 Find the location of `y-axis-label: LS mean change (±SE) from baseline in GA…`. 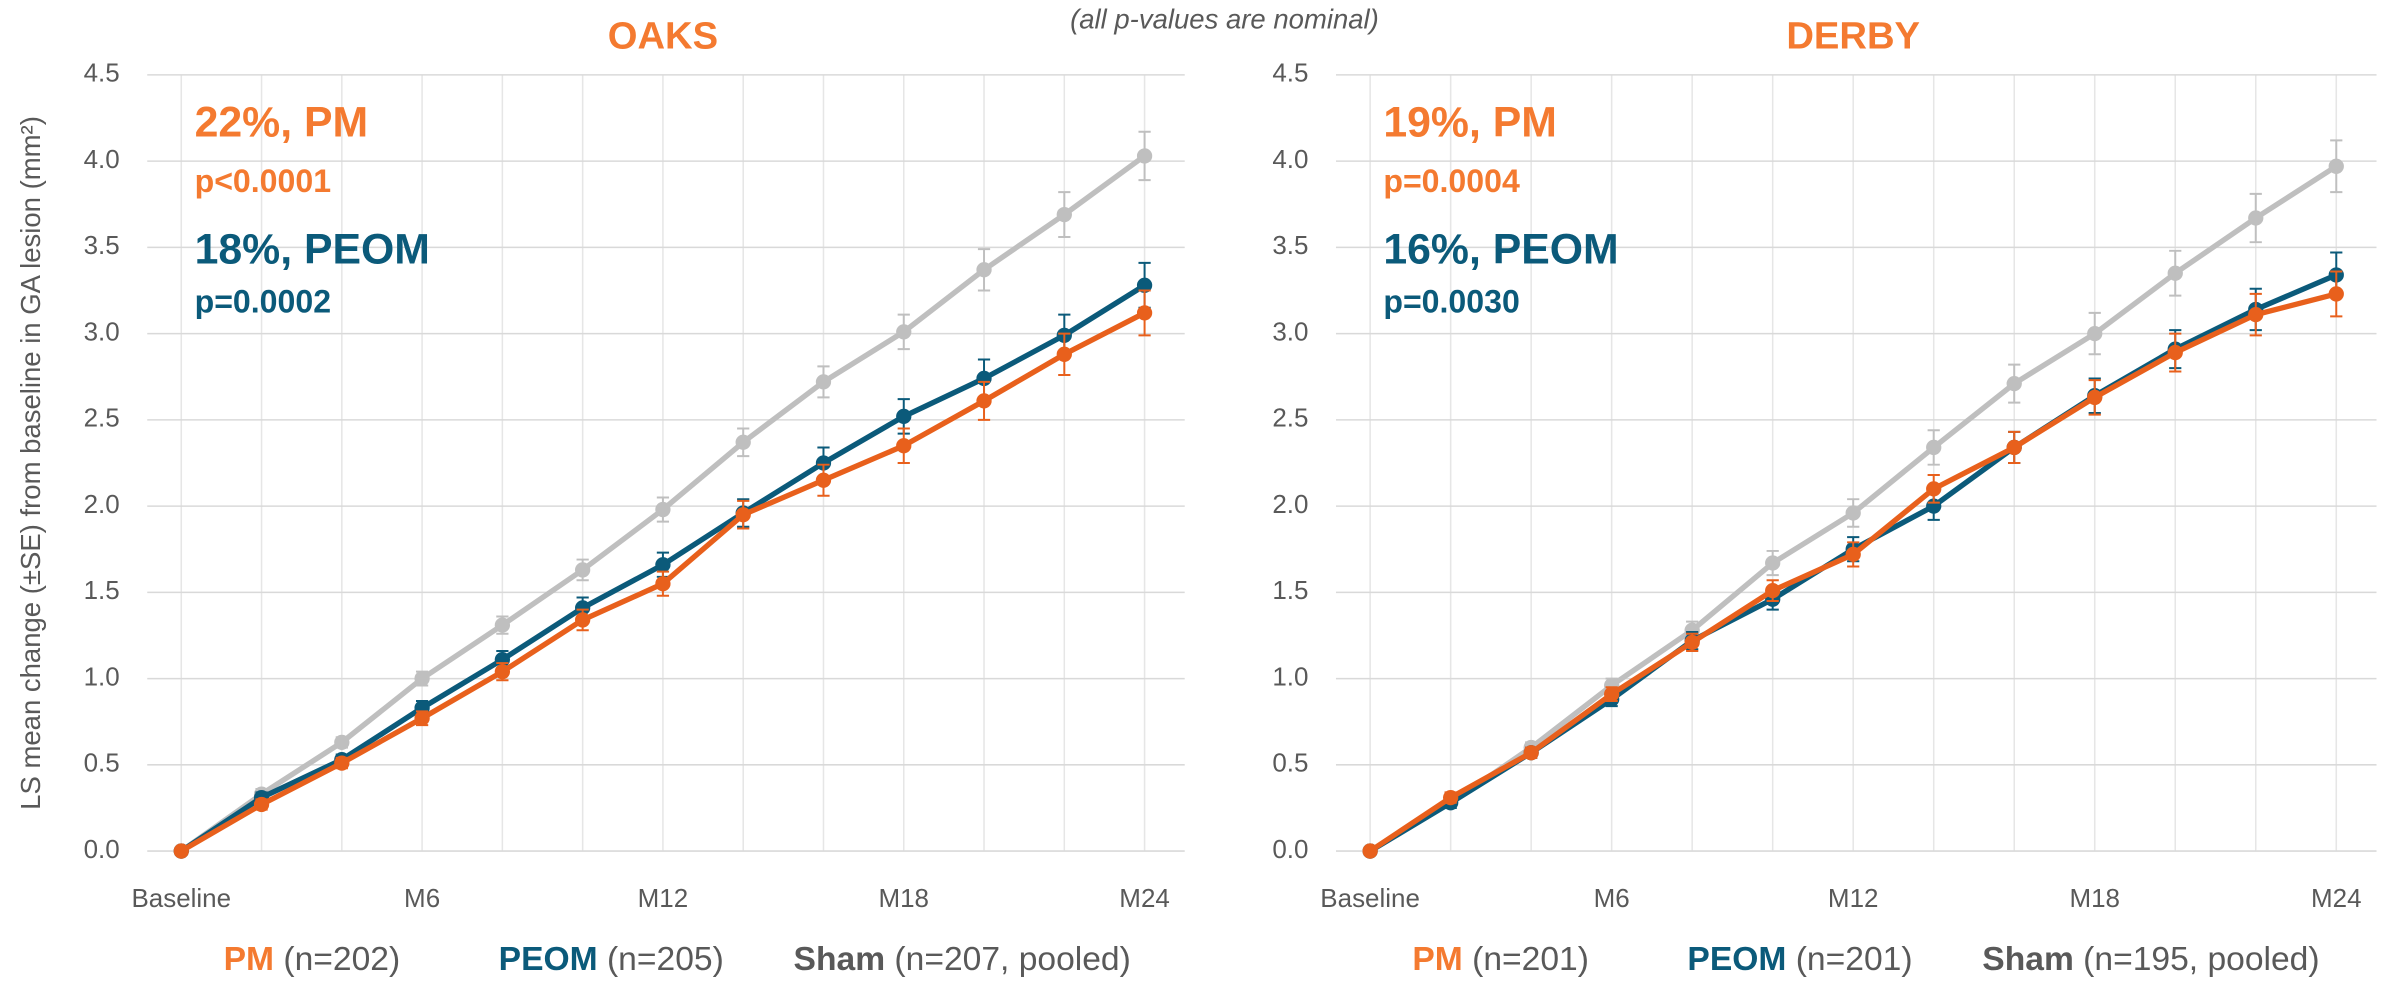

y-axis-label: LS mean change (±SE) from baseline in GA… is located at coordinates (30, 463).